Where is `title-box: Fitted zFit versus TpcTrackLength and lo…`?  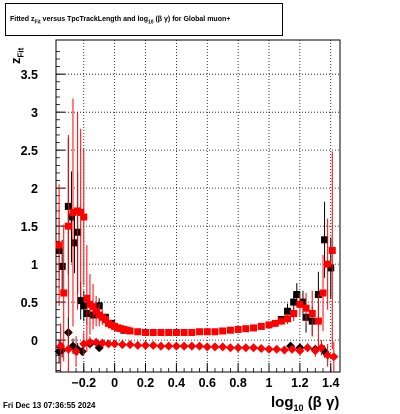
title-box: Fitted zFit versus TpcTrackLength and lo… is located at coordinates (144, 19).